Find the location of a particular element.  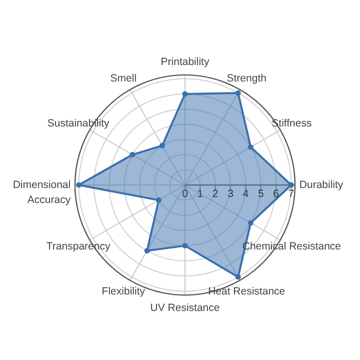

y-tick-label: 3 is located at coordinates (231, 194).